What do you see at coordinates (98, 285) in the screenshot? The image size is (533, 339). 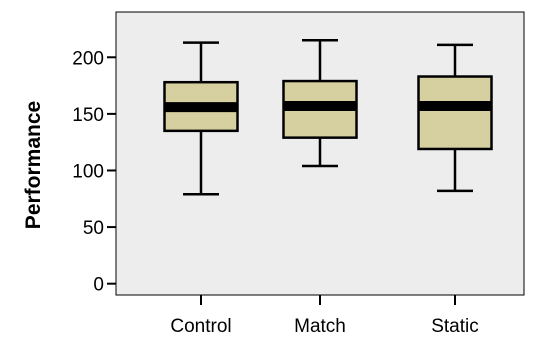 I see `y-tick-label: 0` at bounding box center [98, 285].